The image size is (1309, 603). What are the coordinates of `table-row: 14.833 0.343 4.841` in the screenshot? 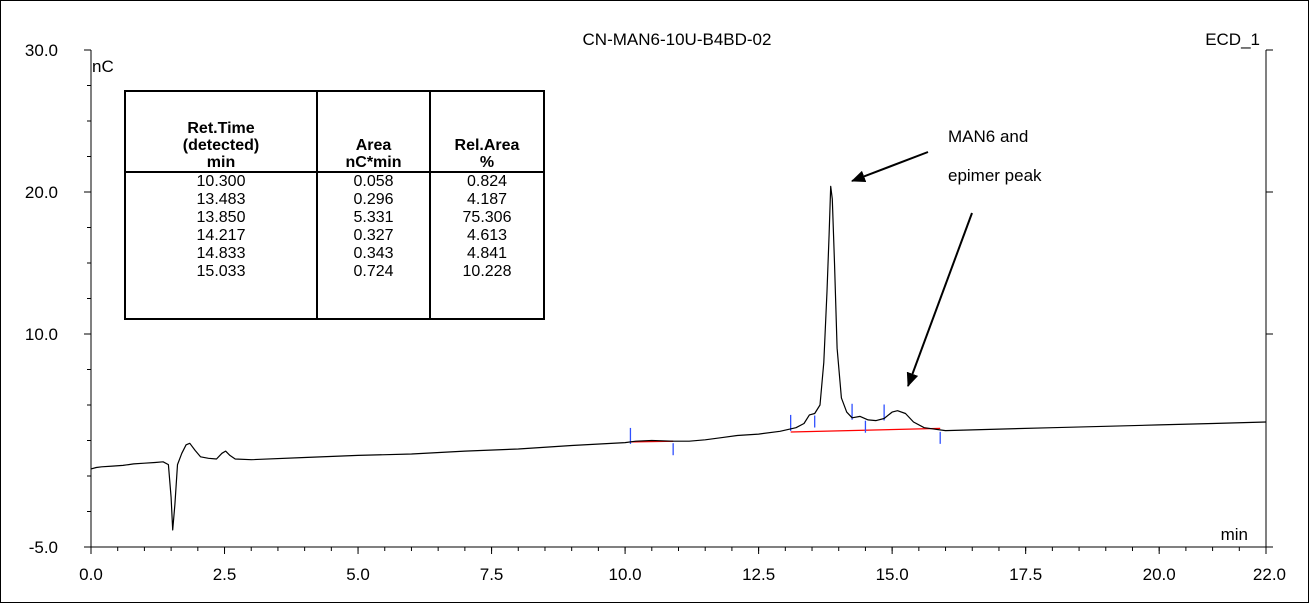 It's located at (334, 254).